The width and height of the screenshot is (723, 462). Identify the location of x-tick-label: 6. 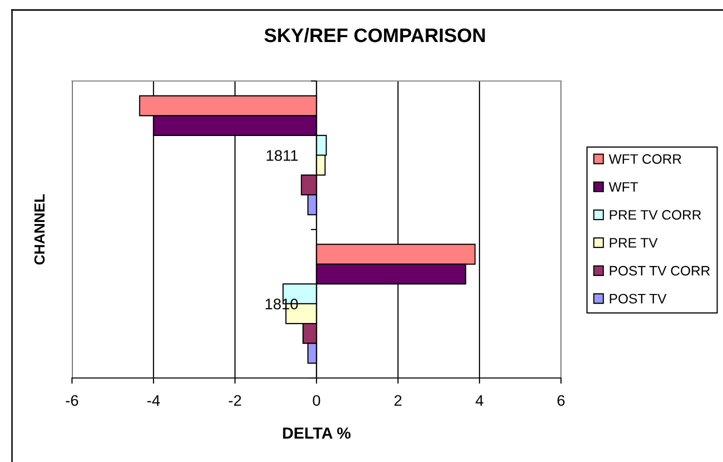
(561, 400).